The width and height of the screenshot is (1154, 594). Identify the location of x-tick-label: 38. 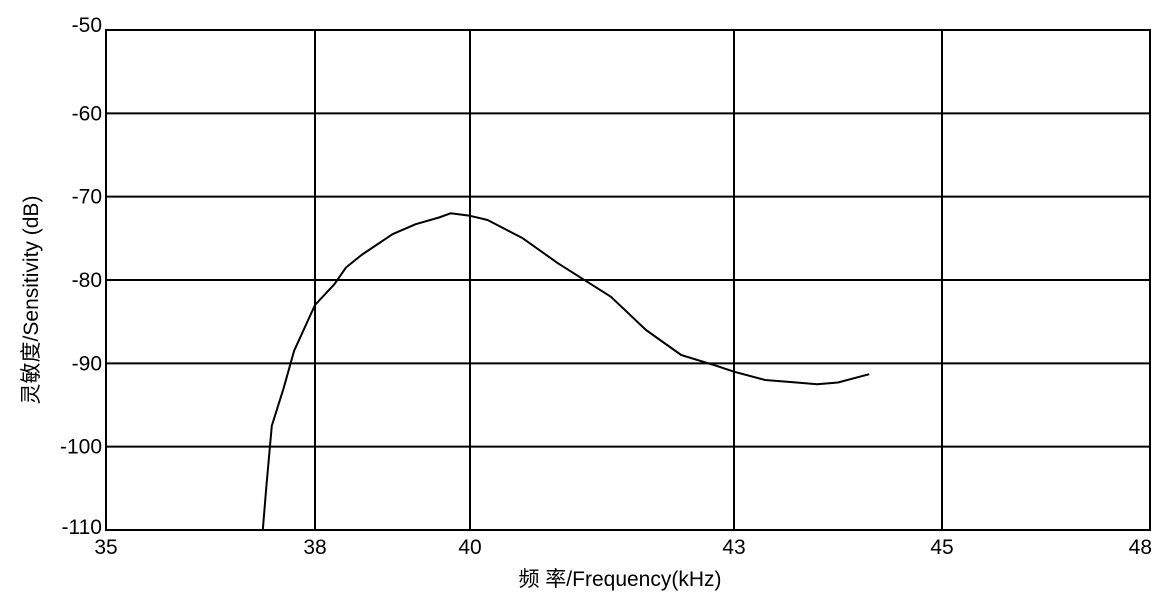
(314, 547).